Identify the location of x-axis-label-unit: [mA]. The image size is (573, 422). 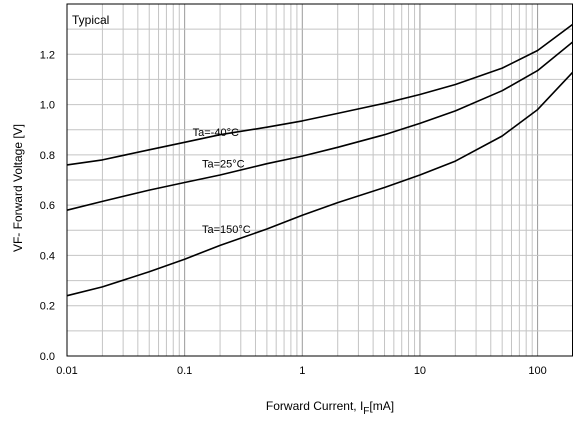
(381, 406).